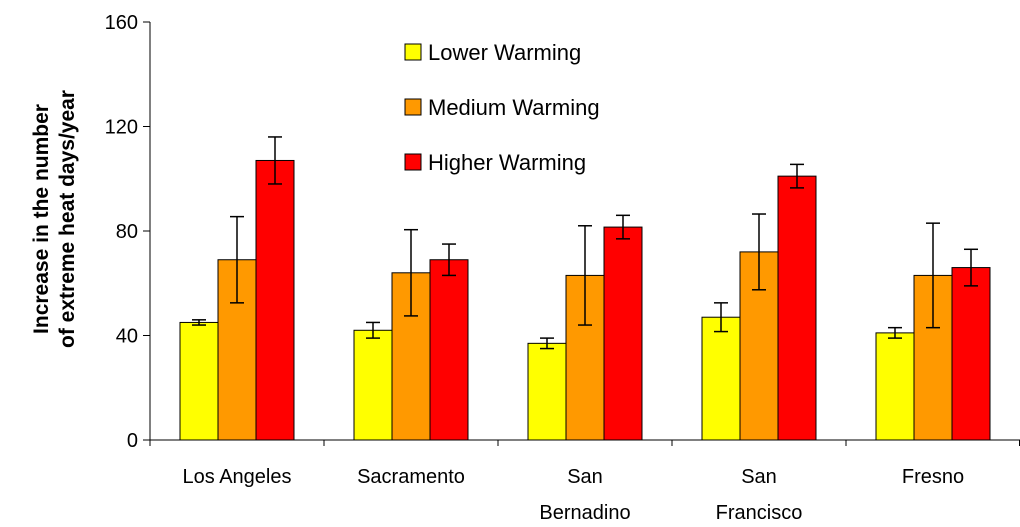 The width and height of the screenshot is (1020, 527). What do you see at coordinates (514, 107) in the screenshot?
I see `legend-label: Medium Warming` at bounding box center [514, 107].